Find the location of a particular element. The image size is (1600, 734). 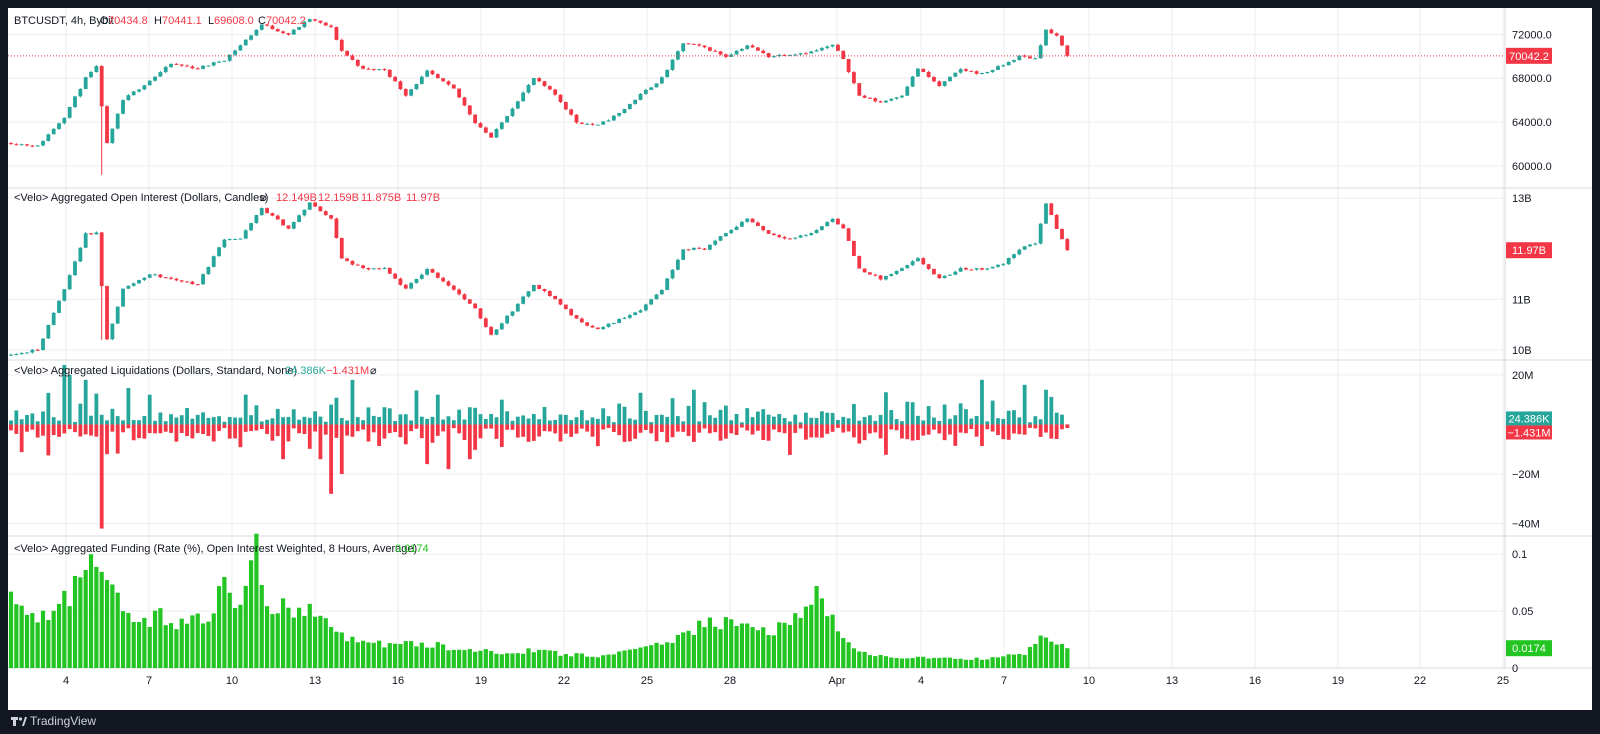

x-tick-label: 28 is located at coordinates (730, 681).